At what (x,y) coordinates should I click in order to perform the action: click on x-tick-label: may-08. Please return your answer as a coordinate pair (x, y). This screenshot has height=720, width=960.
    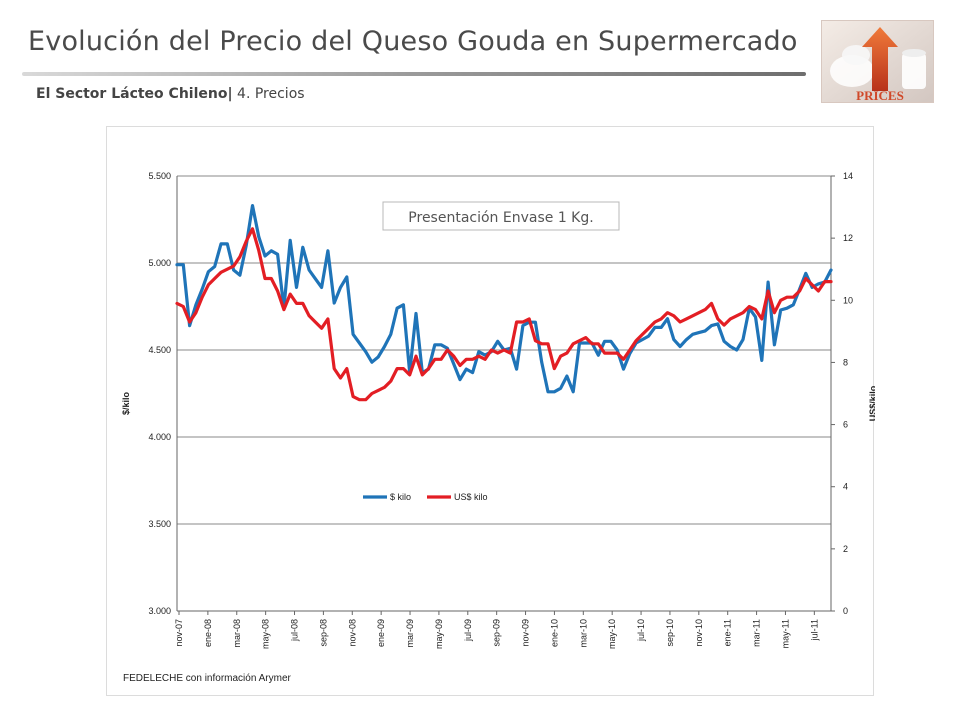
    Looking at the image, I should click on (266, 634).